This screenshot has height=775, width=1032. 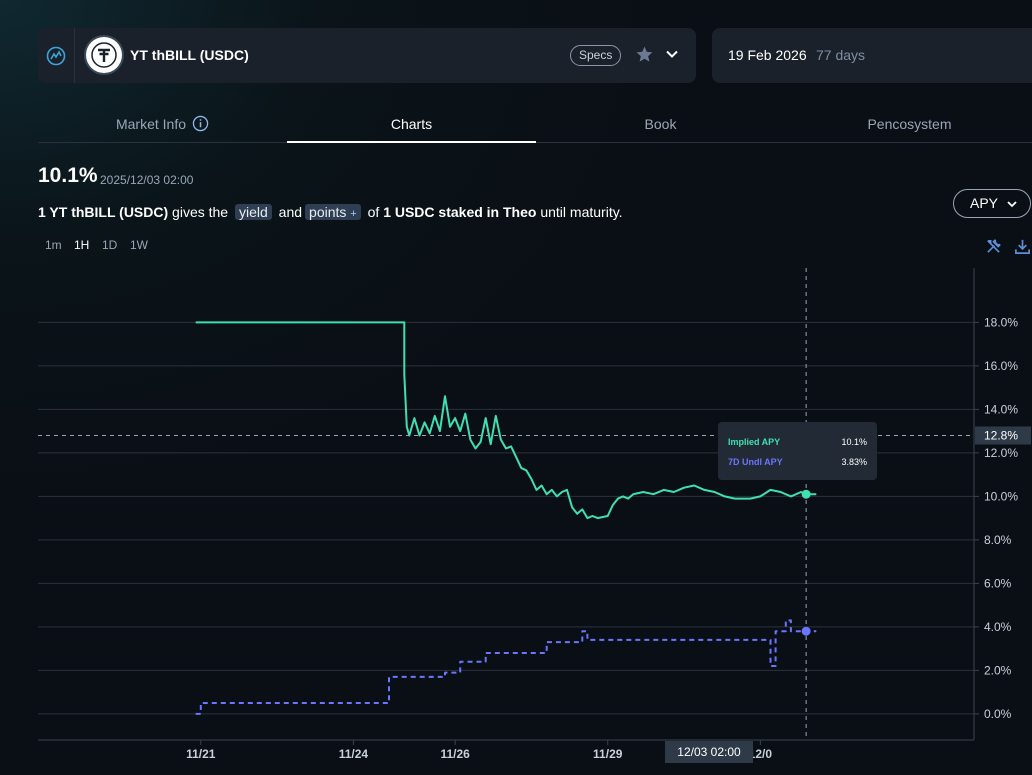 What do you see at coordinates (1001, 322) in the screenshot?
I see `y-tick-label: 18.0%` at bounding box center [1001, 322].